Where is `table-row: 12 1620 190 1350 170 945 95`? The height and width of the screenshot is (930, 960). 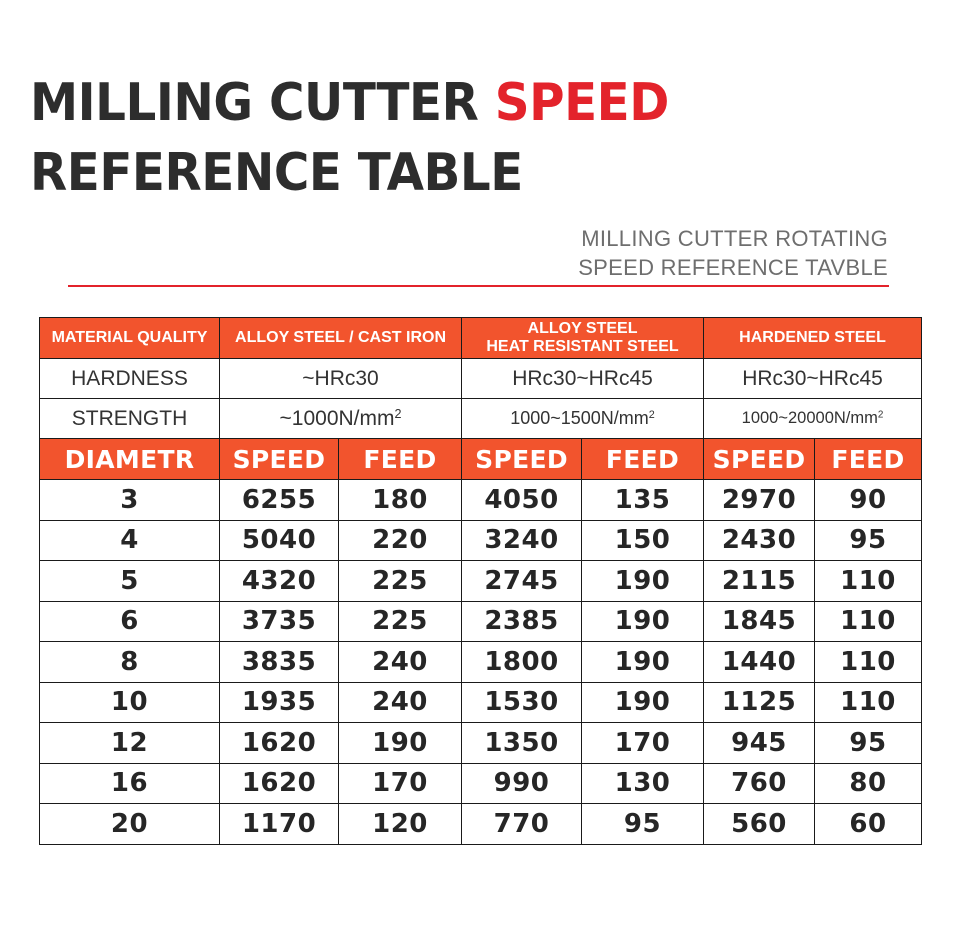
table-row: 12 1620 190 1350 170 945 95 is located at coordinates (481, 743).